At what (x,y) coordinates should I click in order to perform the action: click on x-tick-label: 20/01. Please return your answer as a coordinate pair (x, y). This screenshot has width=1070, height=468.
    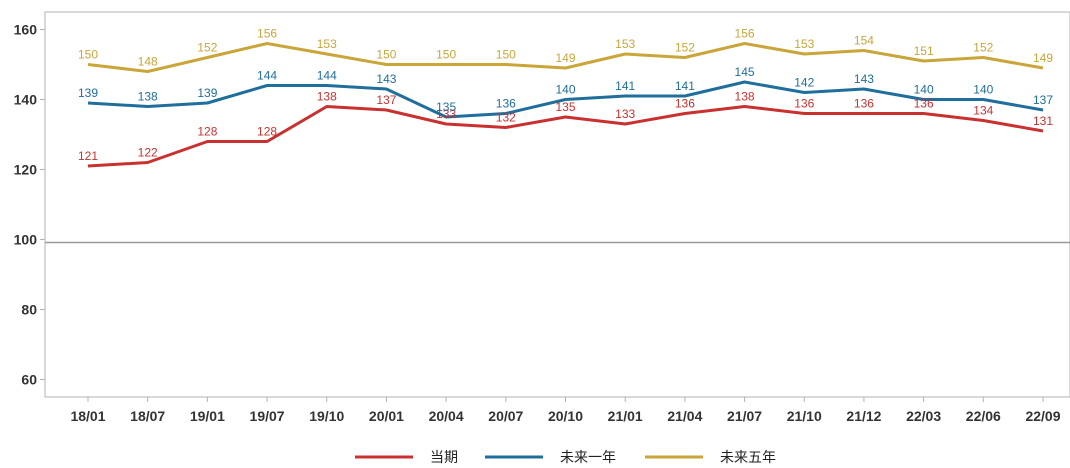
    Looking at the image, I should click on (386, 416).